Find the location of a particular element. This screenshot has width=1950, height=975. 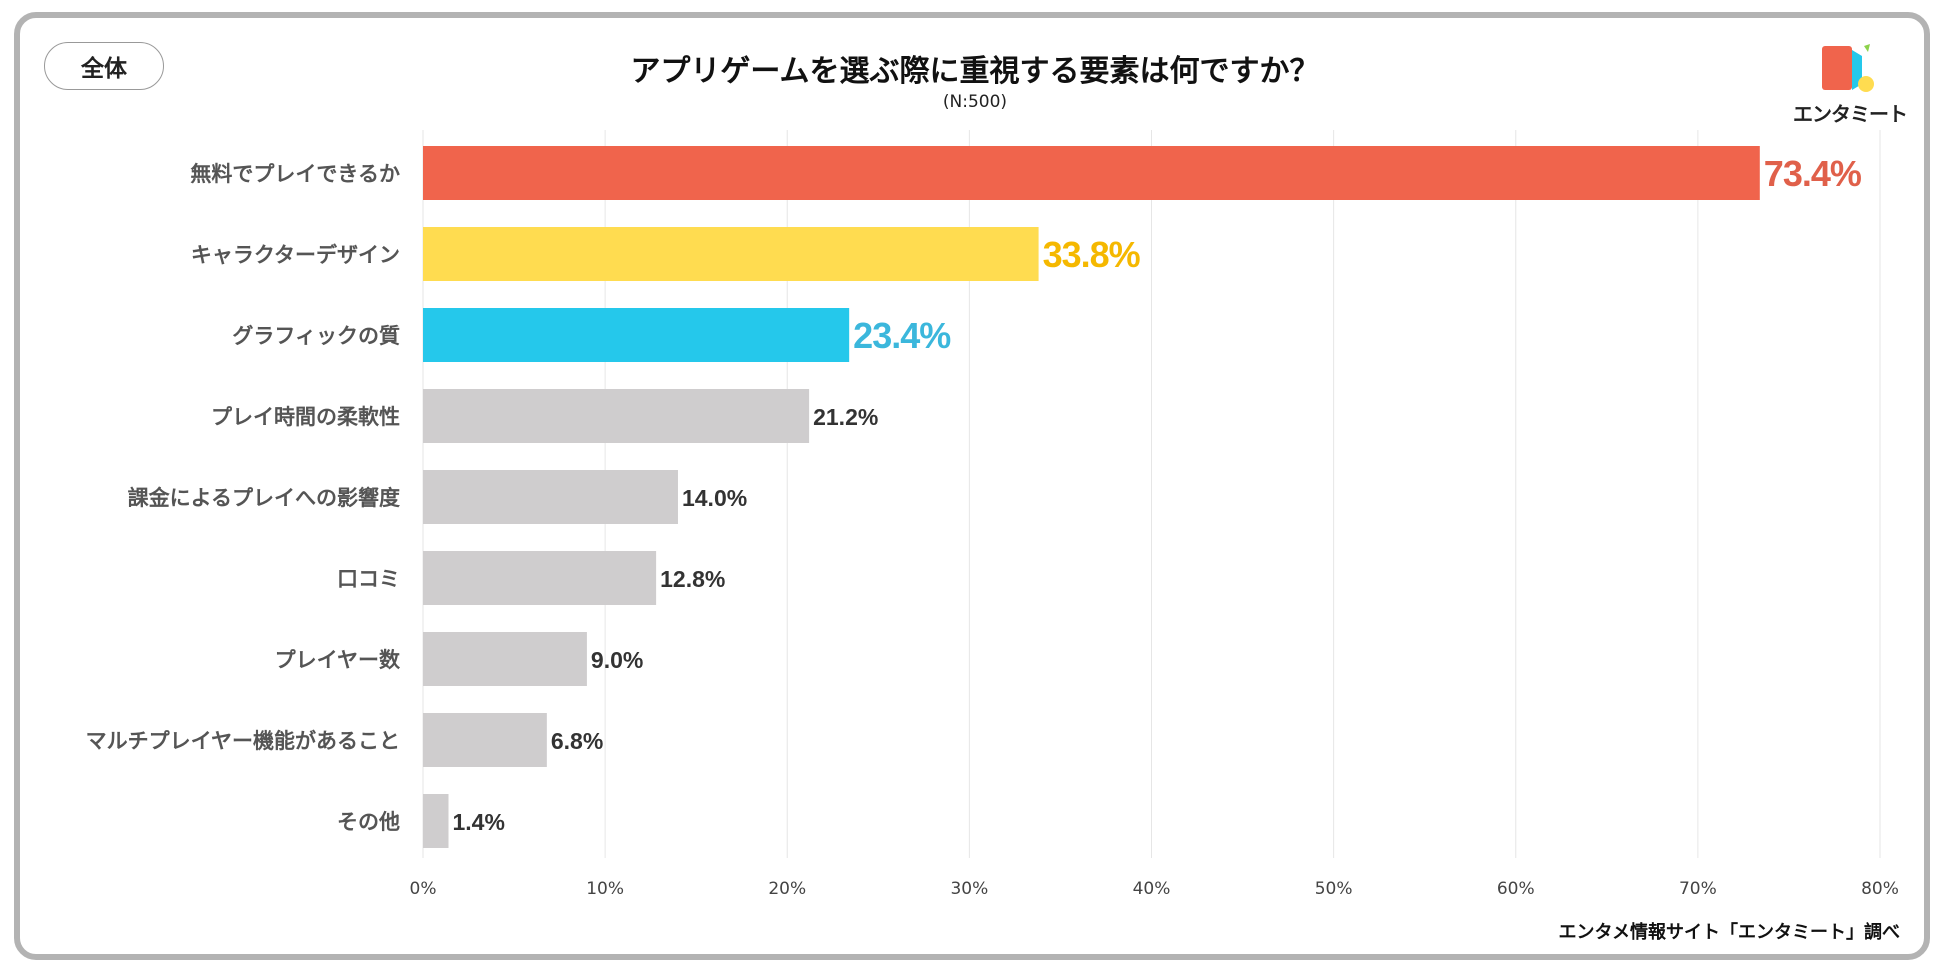

x-tick-labels: 0% 10% 20% 30% 40% 50% 60% 70% 80% is located at coordinates (1154, 889).